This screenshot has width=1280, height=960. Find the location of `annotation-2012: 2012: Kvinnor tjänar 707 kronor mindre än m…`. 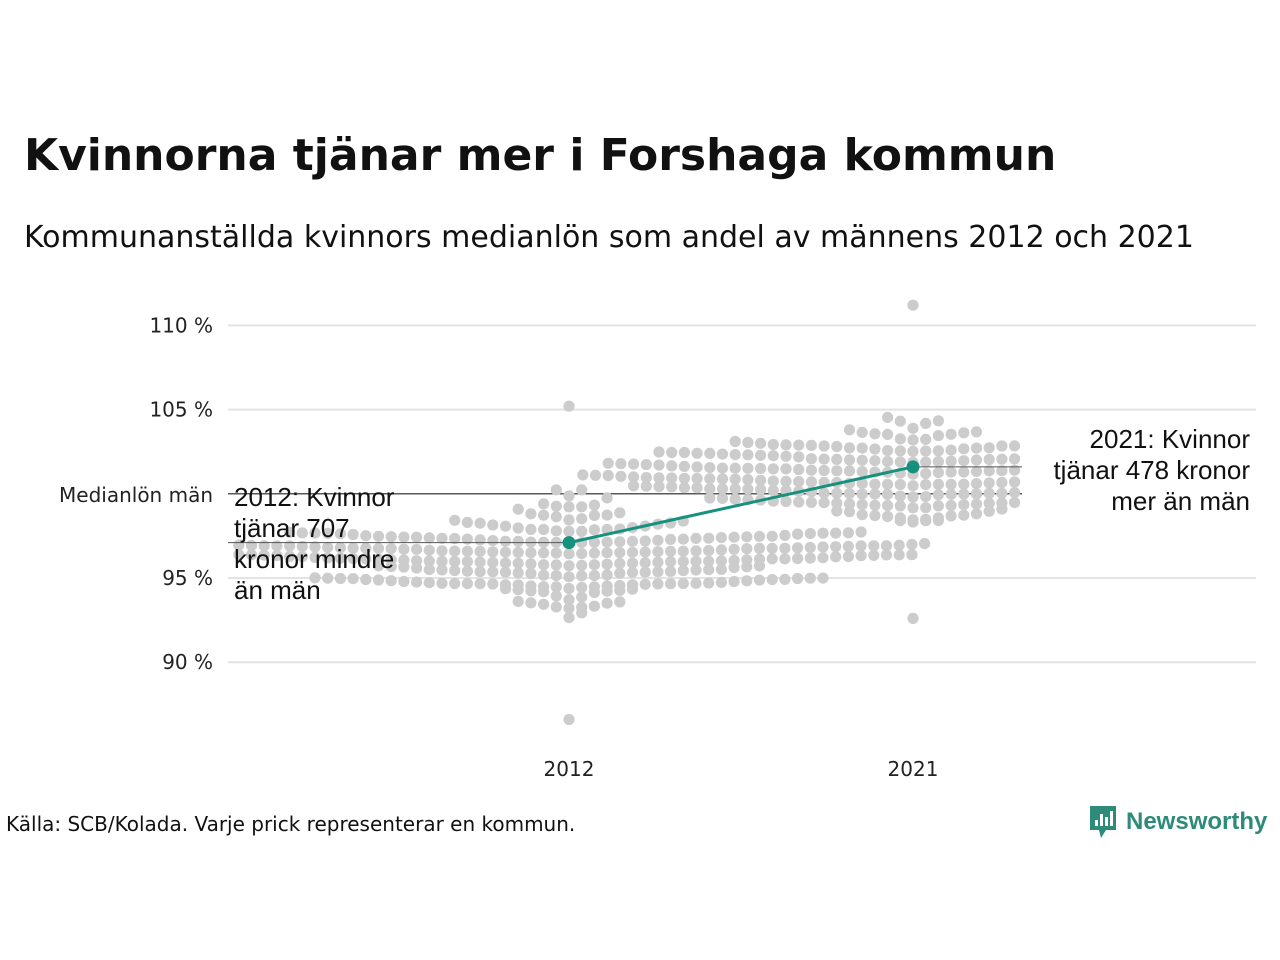

annotation-2012: 2012: Kvinnor tjänar 707 kronor mindre än m… is located at coordinates (314, 543).